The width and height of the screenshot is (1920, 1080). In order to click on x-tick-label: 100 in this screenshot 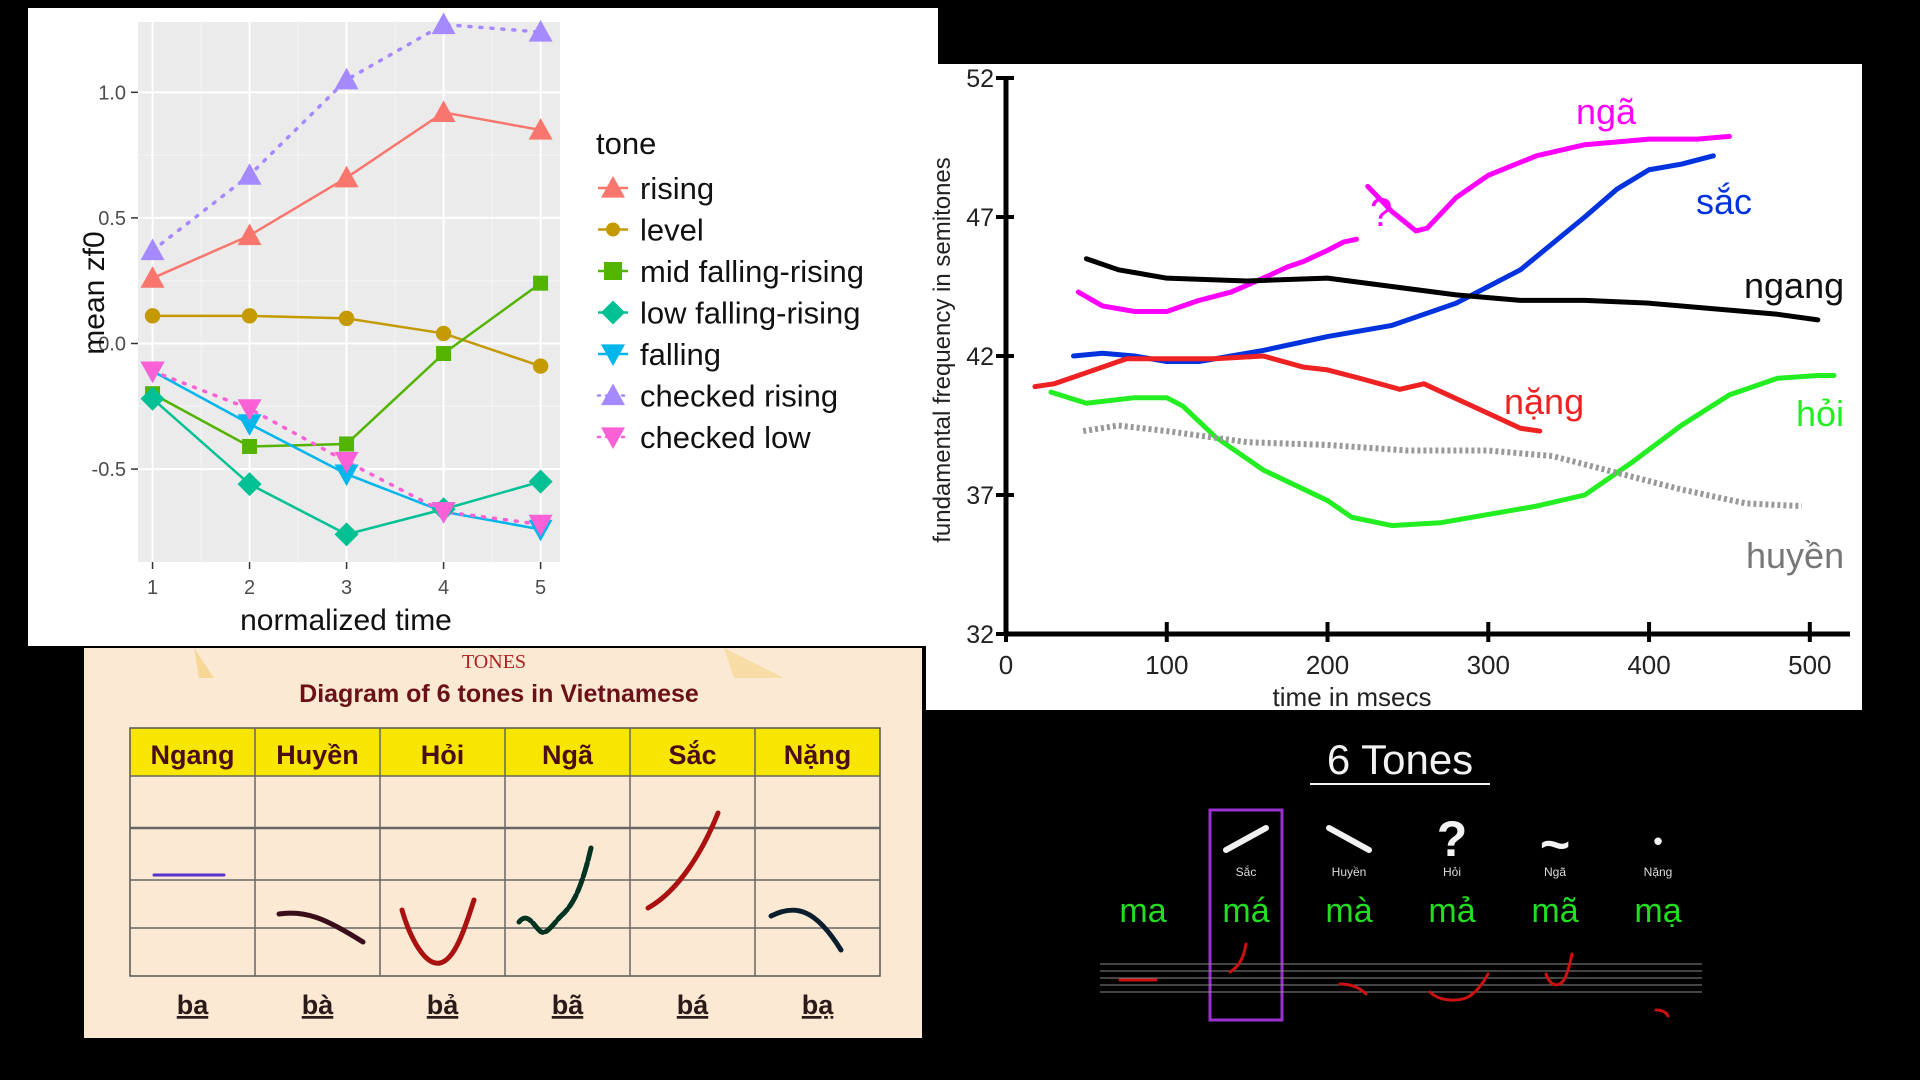, I will do `click(1166, 665)`.